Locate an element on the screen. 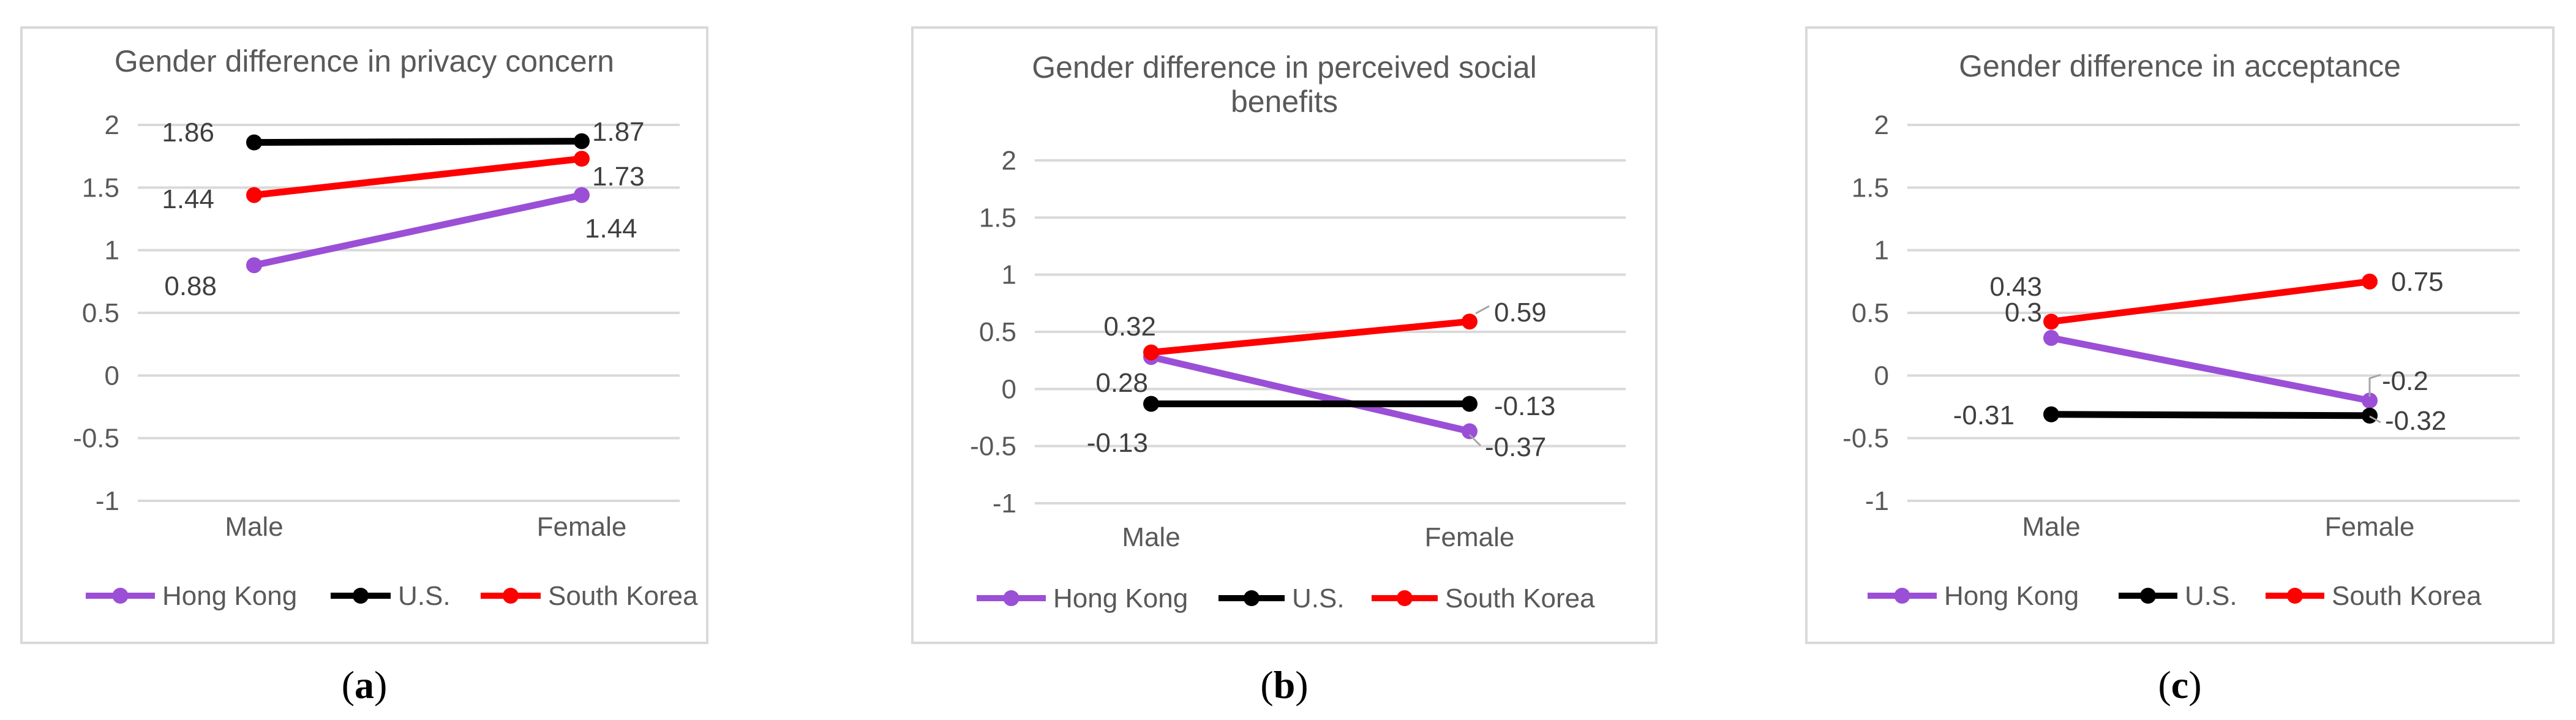  data-label: -0.2 is located at coordinates (2405, 381).